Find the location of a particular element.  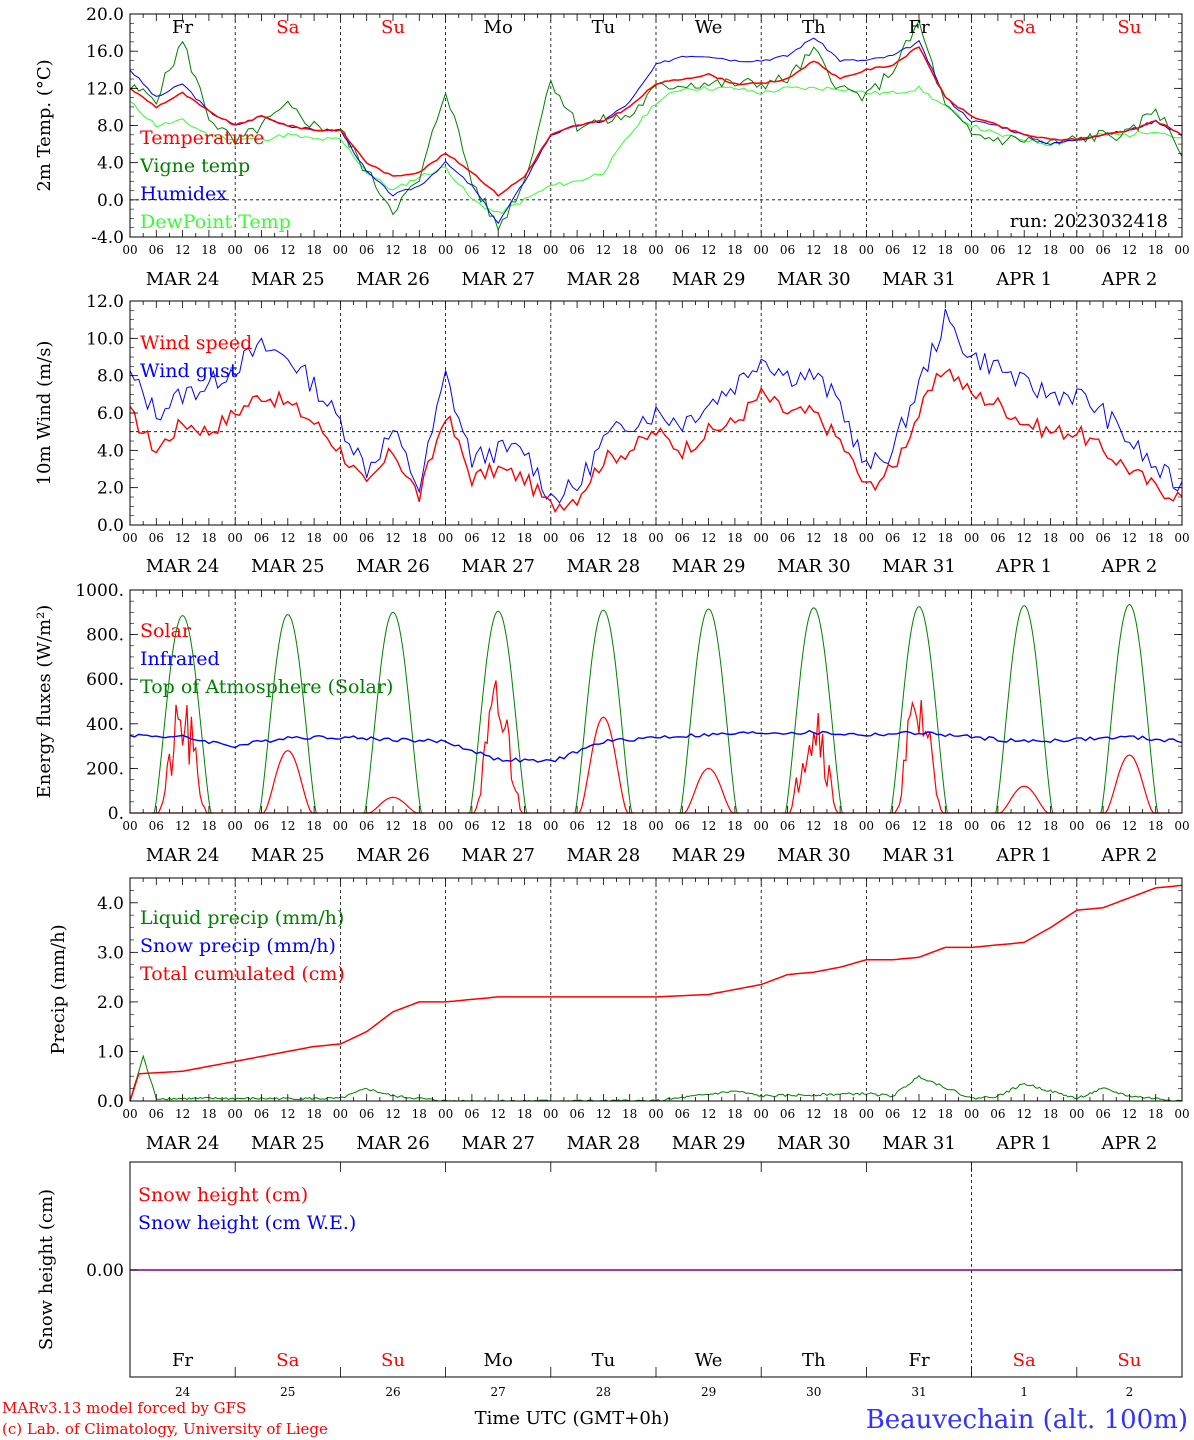

day-label: MAR 25 is located at coordinates (288, 566).